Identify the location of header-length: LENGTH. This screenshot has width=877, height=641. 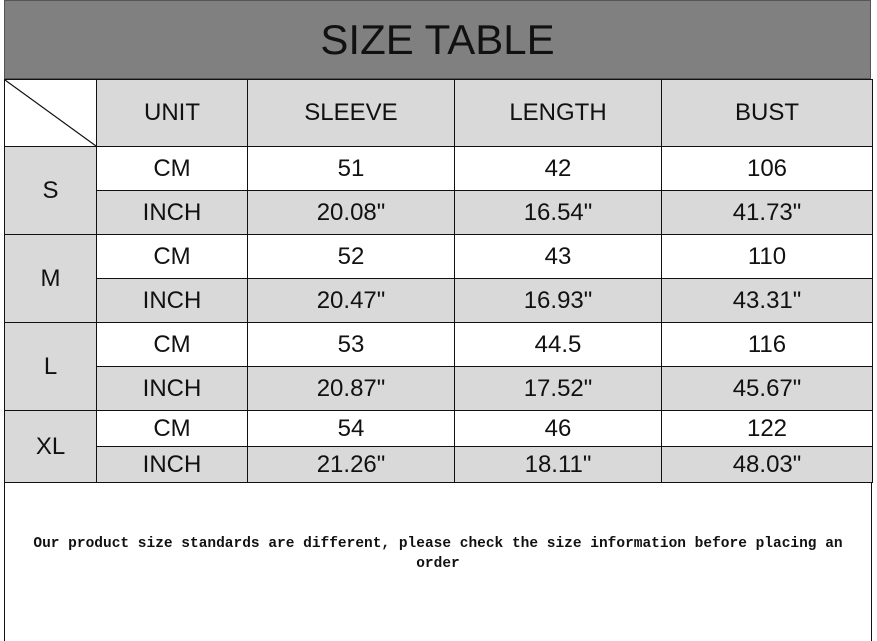
(558, 113).